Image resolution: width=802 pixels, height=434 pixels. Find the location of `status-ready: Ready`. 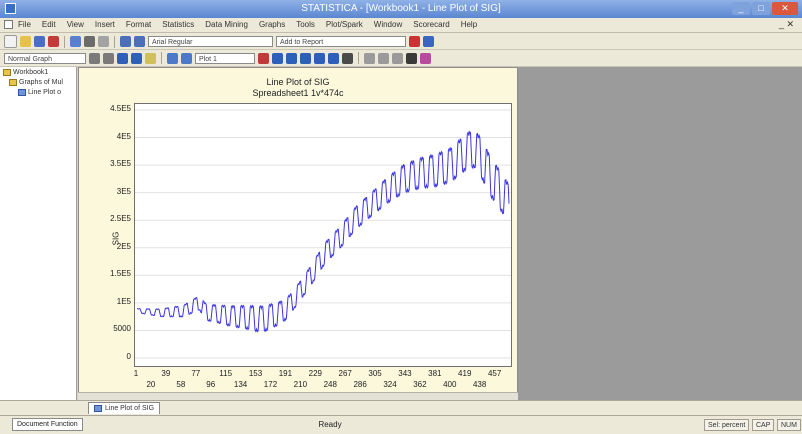

status-ready: Ready is located at coordinates (330, 424).